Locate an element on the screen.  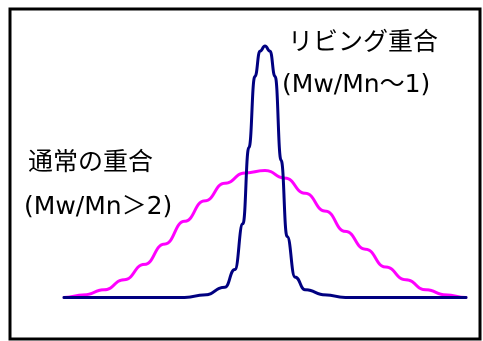
living-dispersity-label: (Mw/Mn～1) is located at coordinates (356, 83).